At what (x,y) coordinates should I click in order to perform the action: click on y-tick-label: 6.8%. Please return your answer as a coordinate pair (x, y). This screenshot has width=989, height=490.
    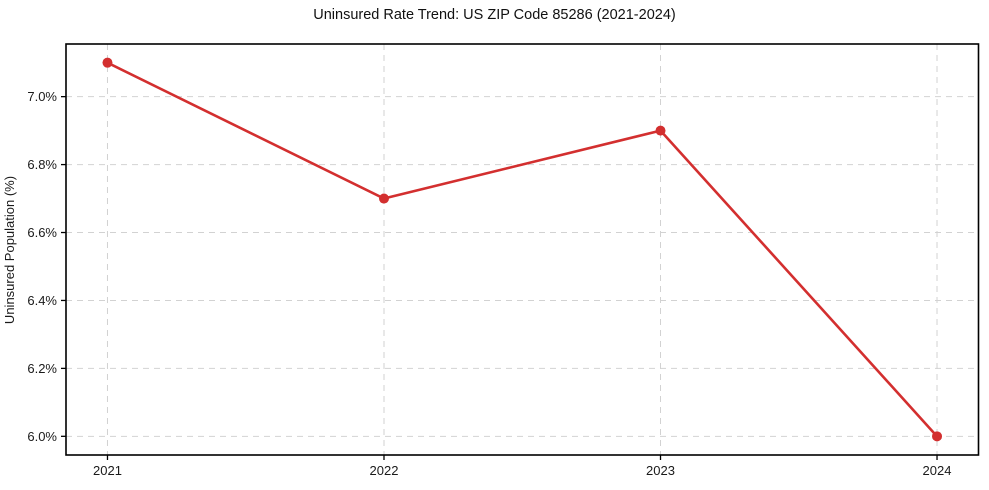
    Looking at the image, I should click on (42, 164).